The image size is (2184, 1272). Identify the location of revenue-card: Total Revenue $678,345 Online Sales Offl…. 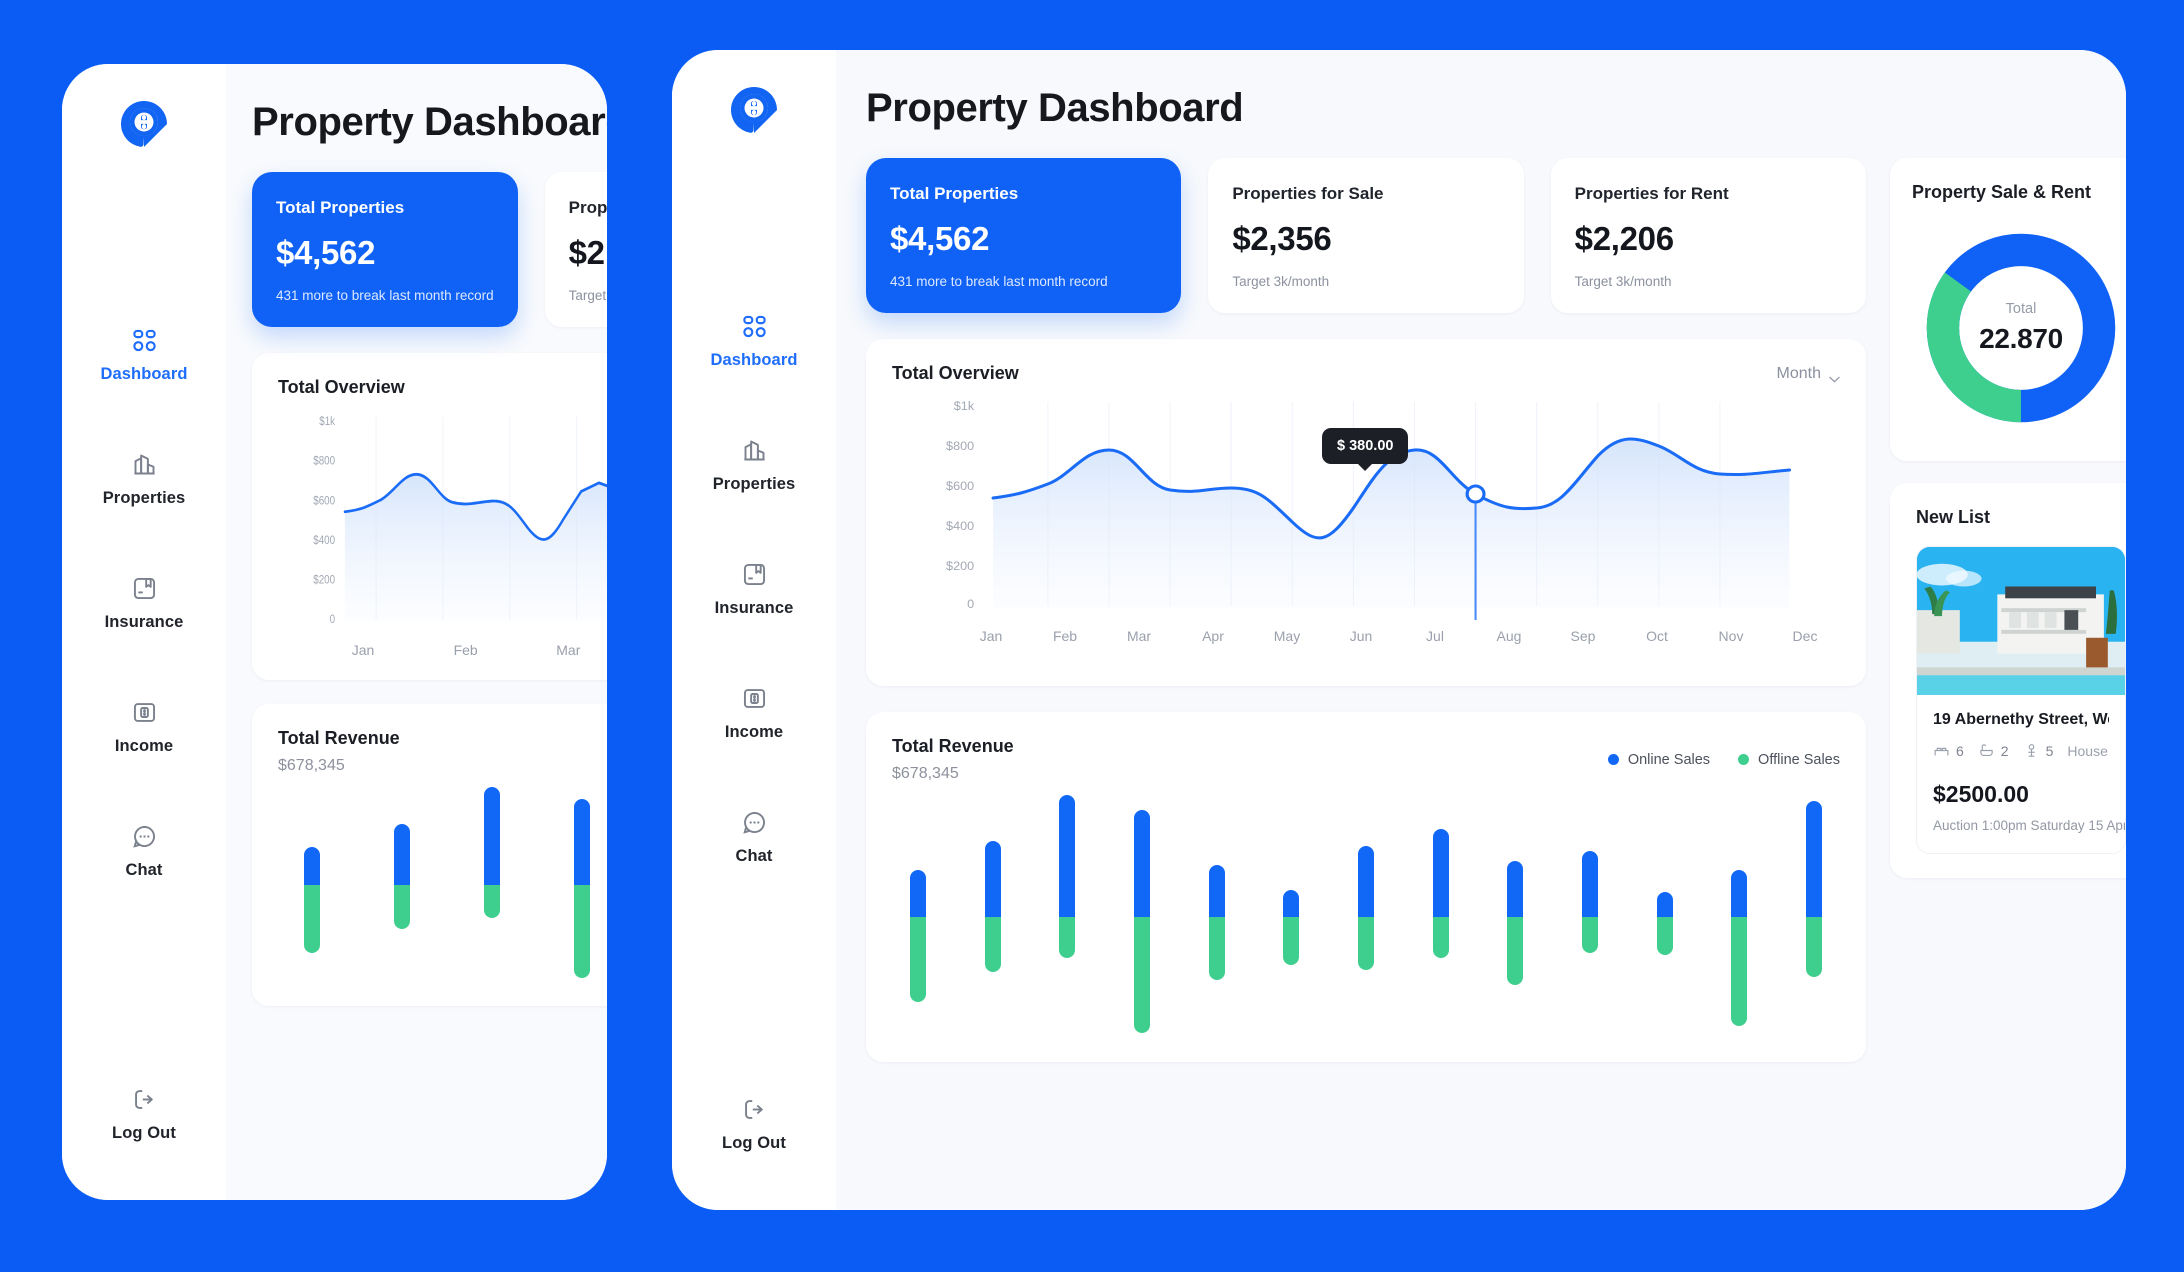
(1366, 887).